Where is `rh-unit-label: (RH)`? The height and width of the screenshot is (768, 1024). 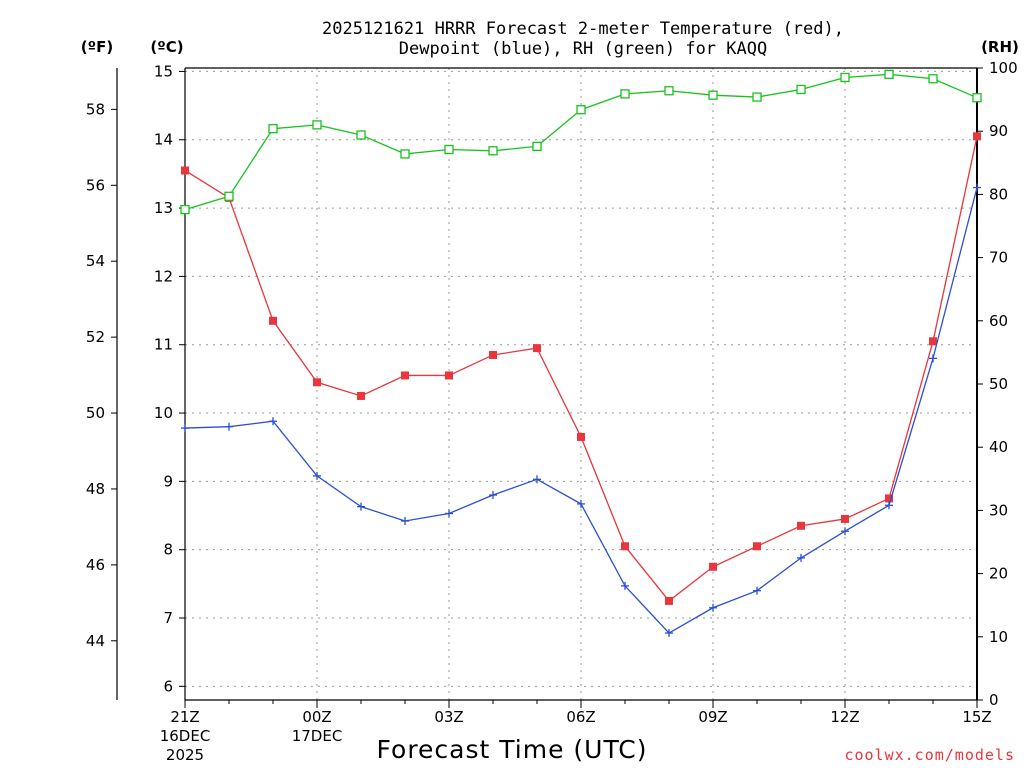
rh-unit-label: (RH) is located at coordinates (1000, 47).